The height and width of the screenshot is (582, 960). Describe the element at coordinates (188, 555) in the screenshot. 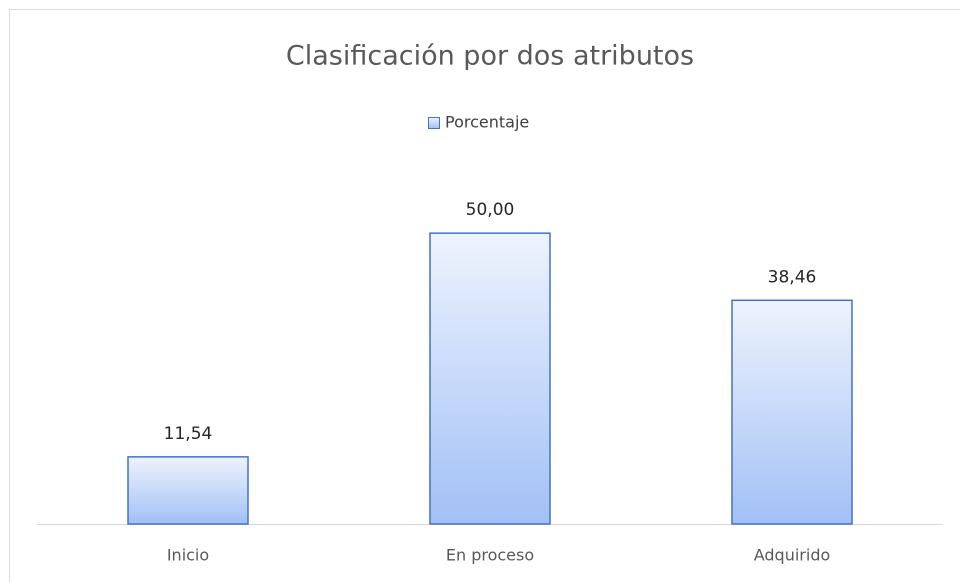

I see `x-tick-label: Inicio` at that location.